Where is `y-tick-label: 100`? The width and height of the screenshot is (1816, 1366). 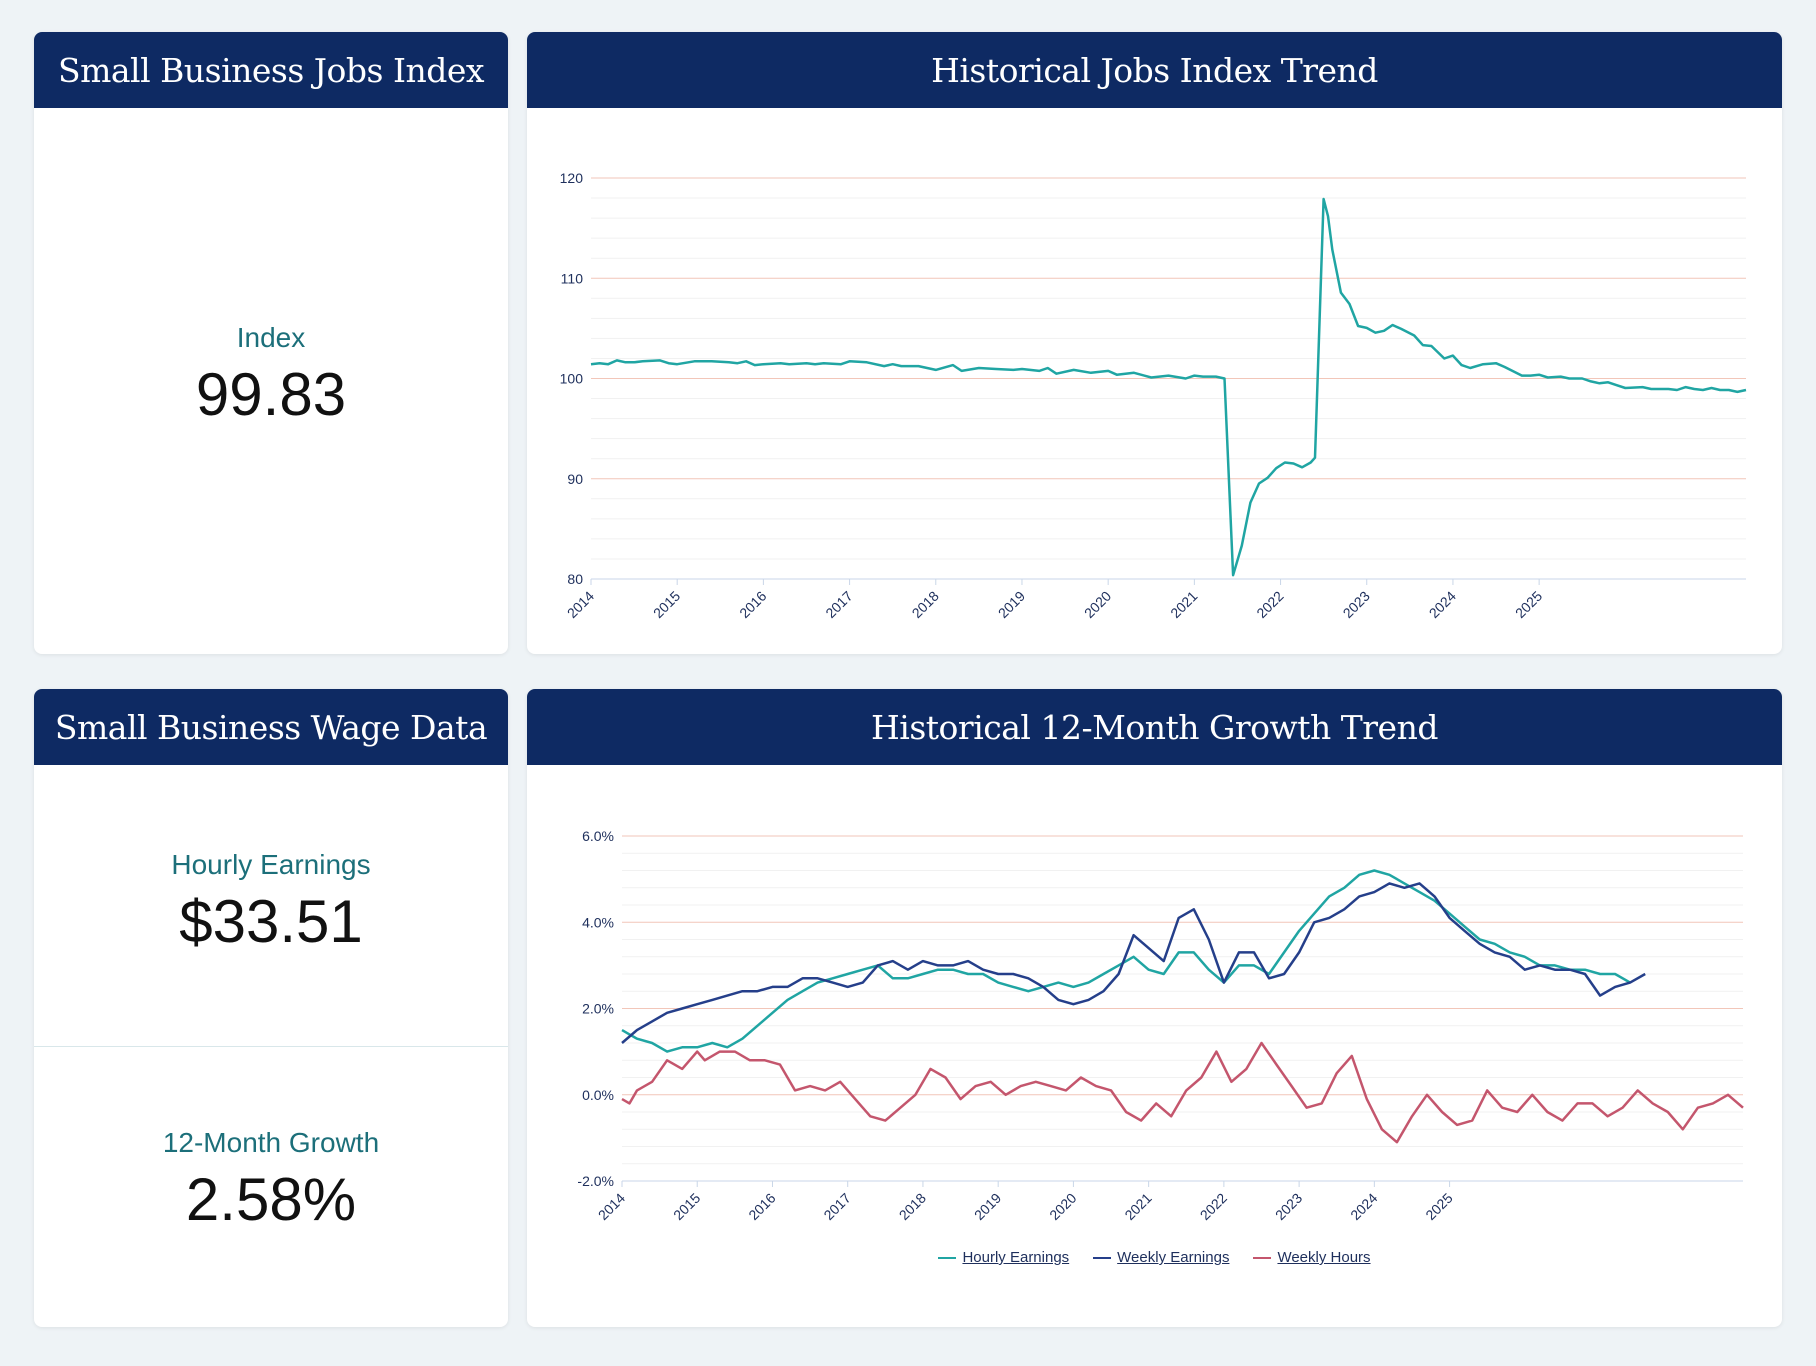 y-tick-label: 100 is located at coordinates (572, 379).